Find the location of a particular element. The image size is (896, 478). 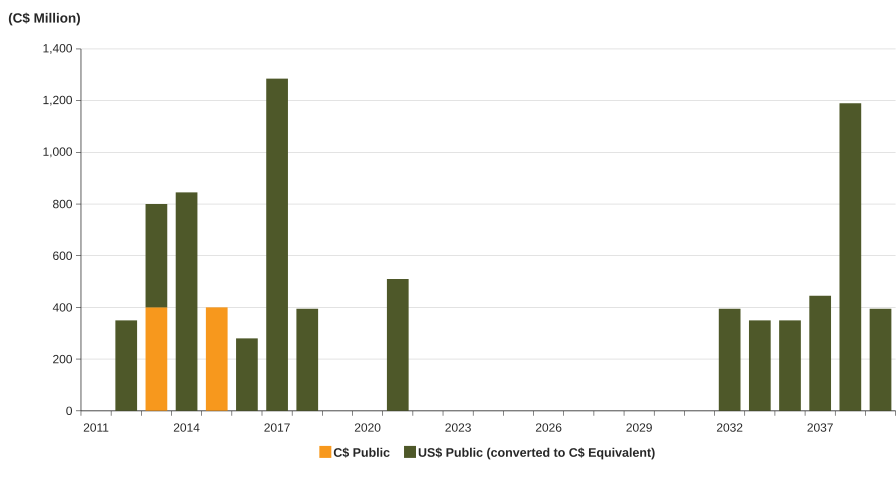

x-tick-label: 2032 is located at coordinates (729, 427).